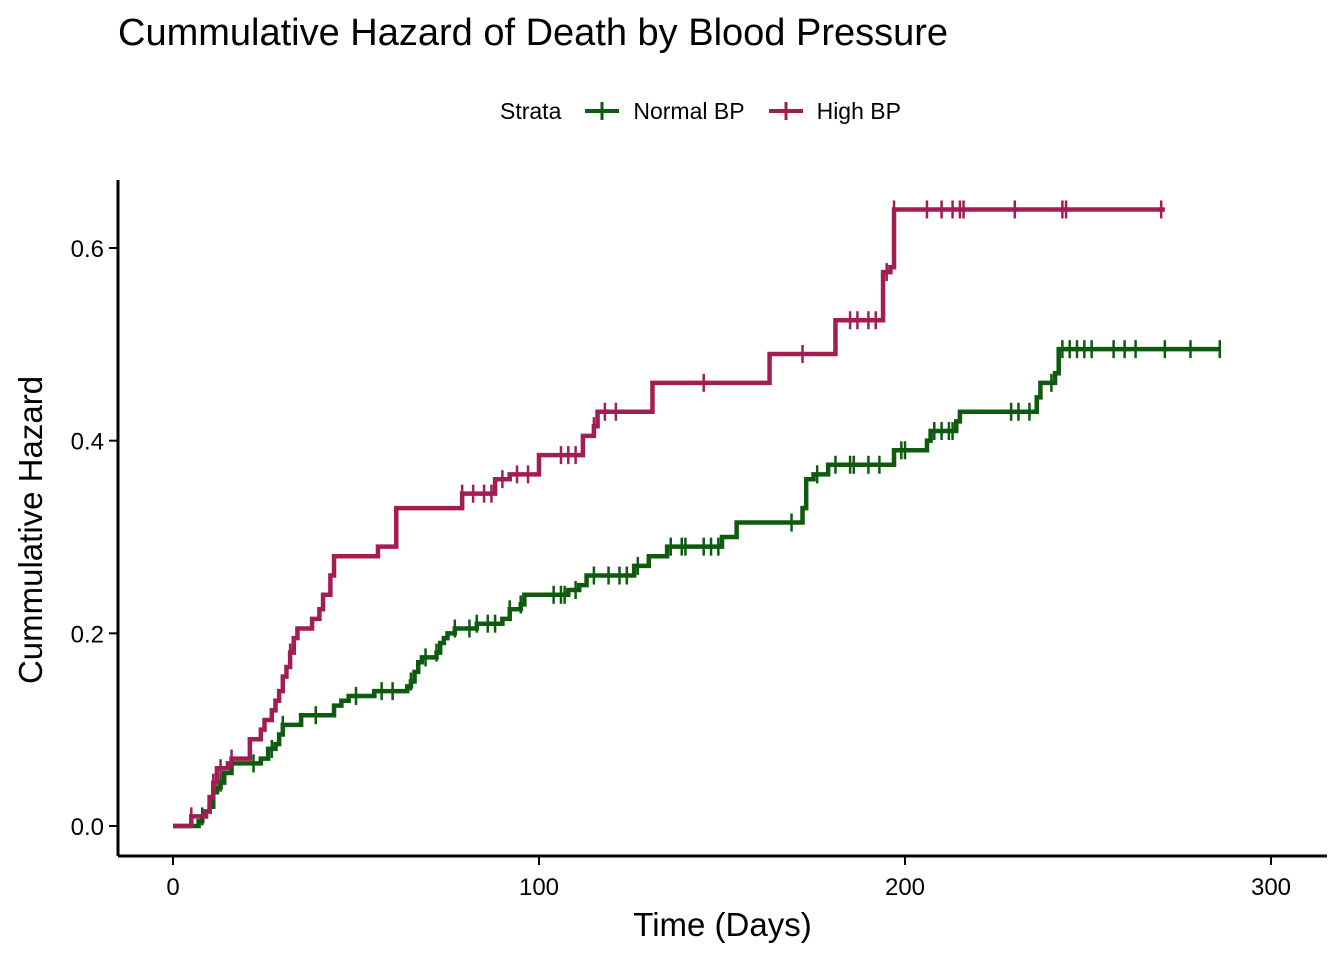 This screenshot has height=960, width=1344. I want to click on y-tick-label: 0.0, so click(87, 827).